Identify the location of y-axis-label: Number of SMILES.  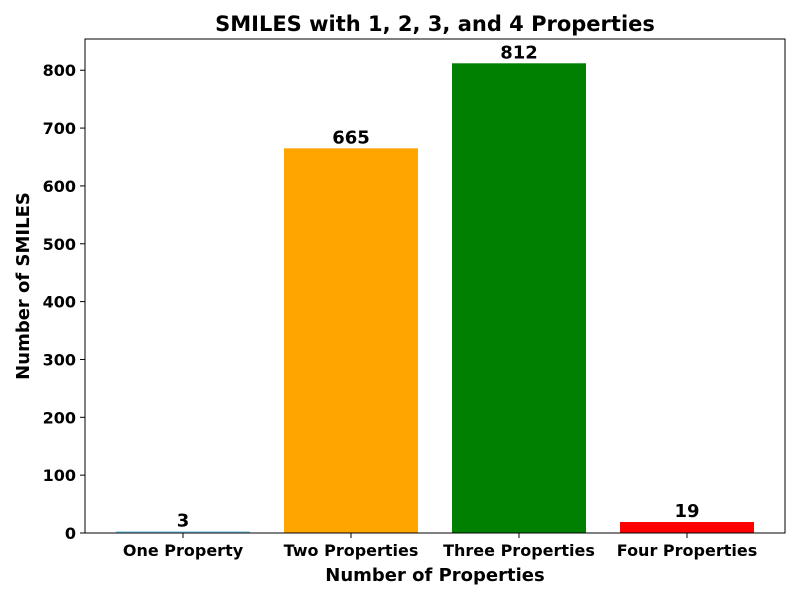
(23, 286).